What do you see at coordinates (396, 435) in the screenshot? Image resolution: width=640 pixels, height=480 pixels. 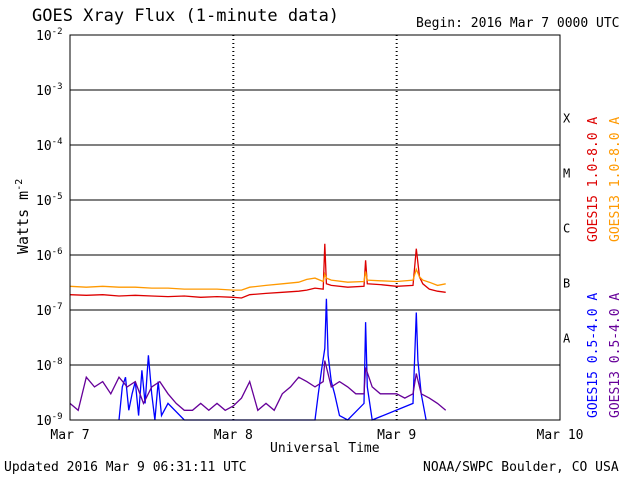 I see `x-tick-label: Mar 9` at bounding box center [396, 435].